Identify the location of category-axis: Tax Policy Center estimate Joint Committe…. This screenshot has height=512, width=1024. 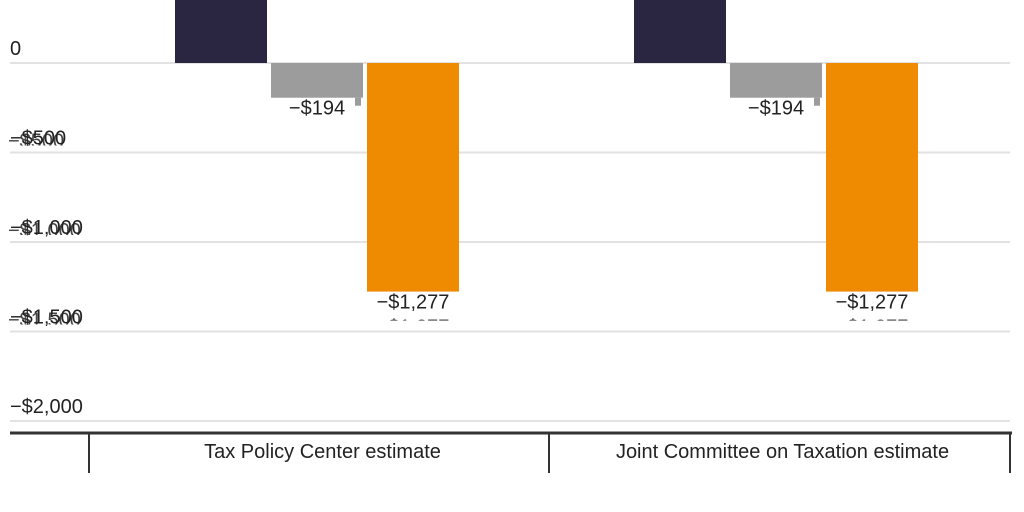
(511, 452).